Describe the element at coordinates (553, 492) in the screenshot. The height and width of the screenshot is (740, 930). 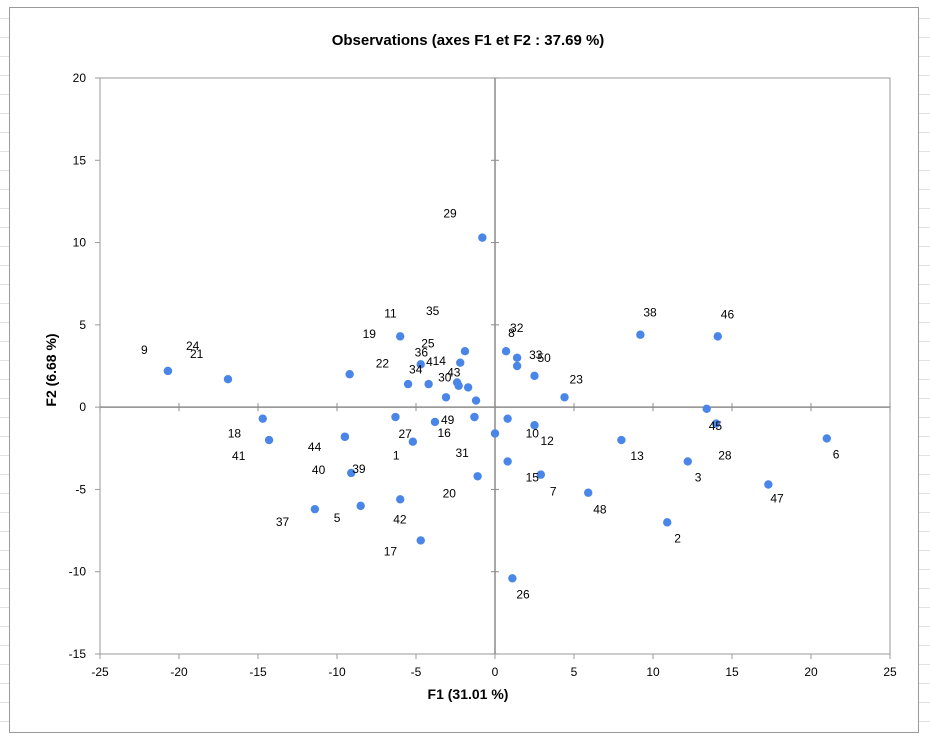
I see `point-label: 7` at that location.